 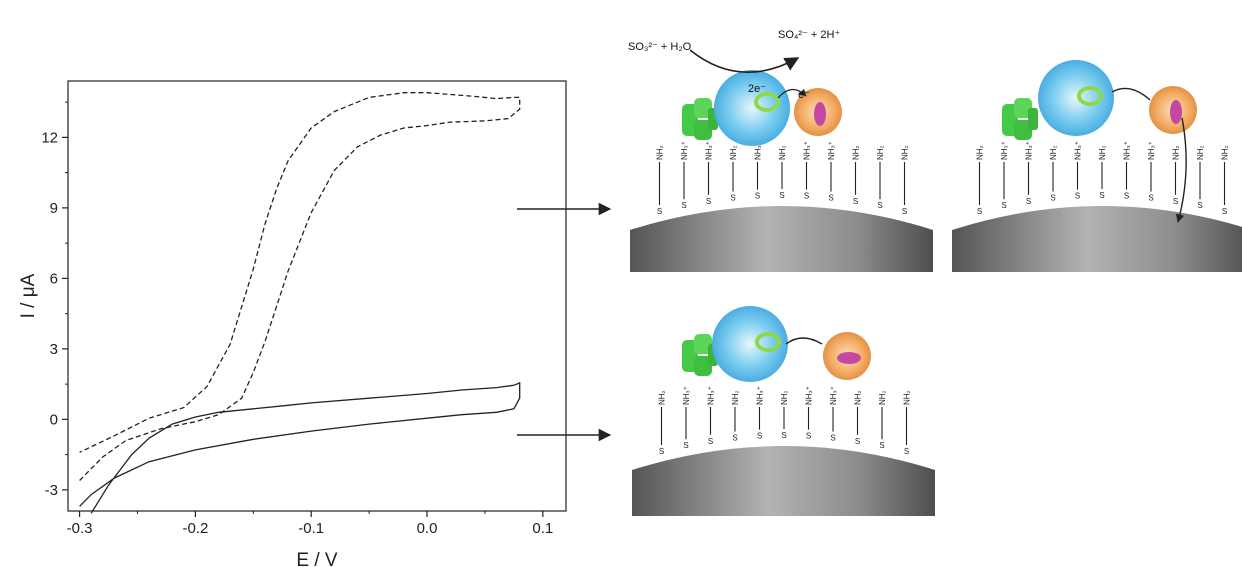 What do you see at coordinates (542, 528) in the screenshot?
I see `x-tick-label: 0.1` at bounding box center [542, 528].